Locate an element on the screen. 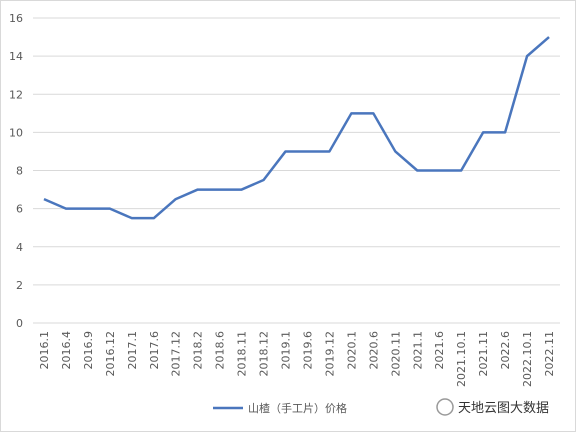 The image size is (576, 436). x-tick-label: 2021.11 is located at coordinates (483, 354).